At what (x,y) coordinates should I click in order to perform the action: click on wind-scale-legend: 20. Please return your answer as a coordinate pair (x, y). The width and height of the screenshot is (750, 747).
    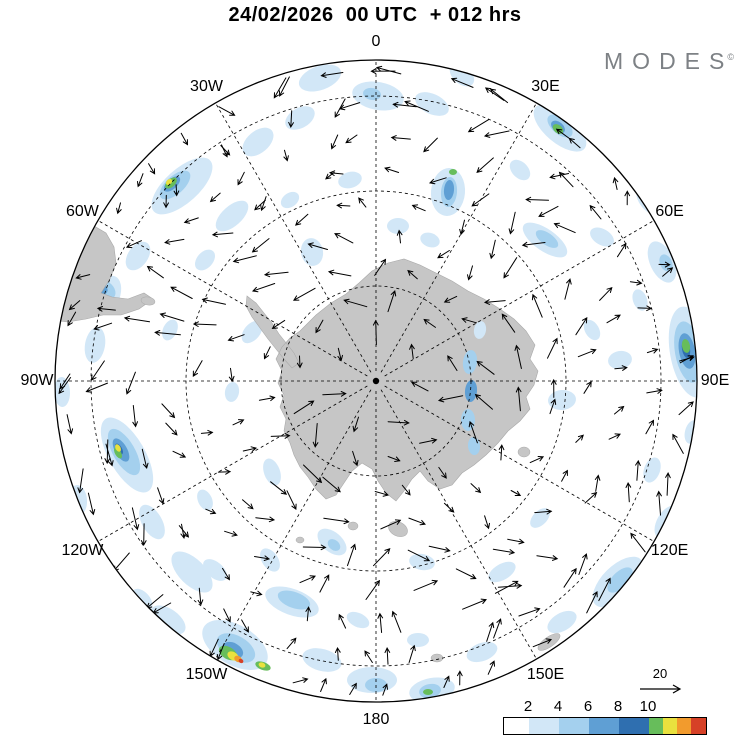
    Looking at the image, I should click on (660, 682).